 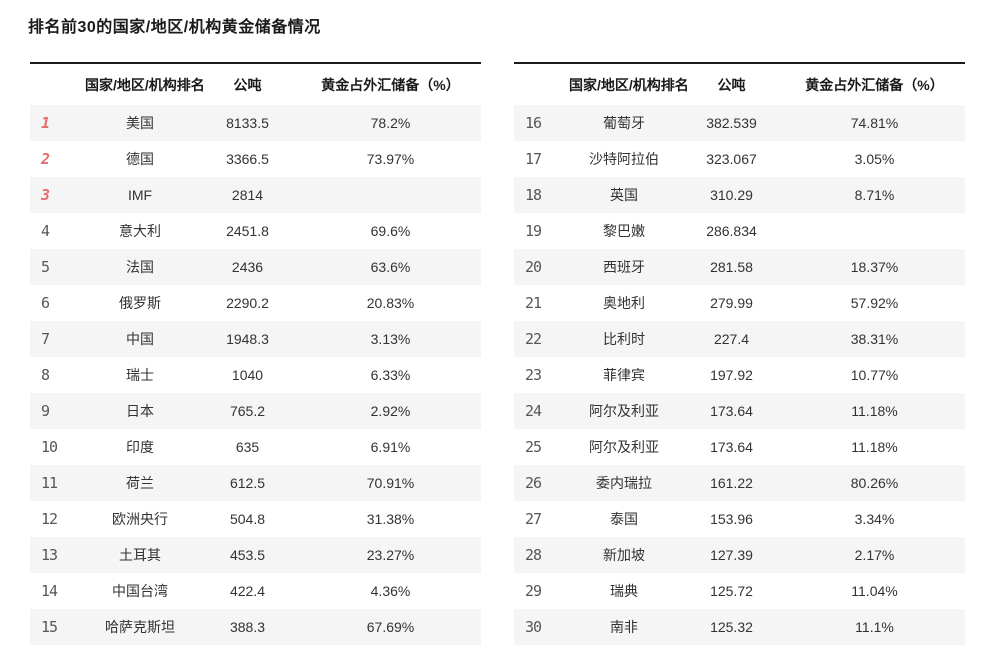 I want to click on rank-cell: 21, so click(x=533, y=303).